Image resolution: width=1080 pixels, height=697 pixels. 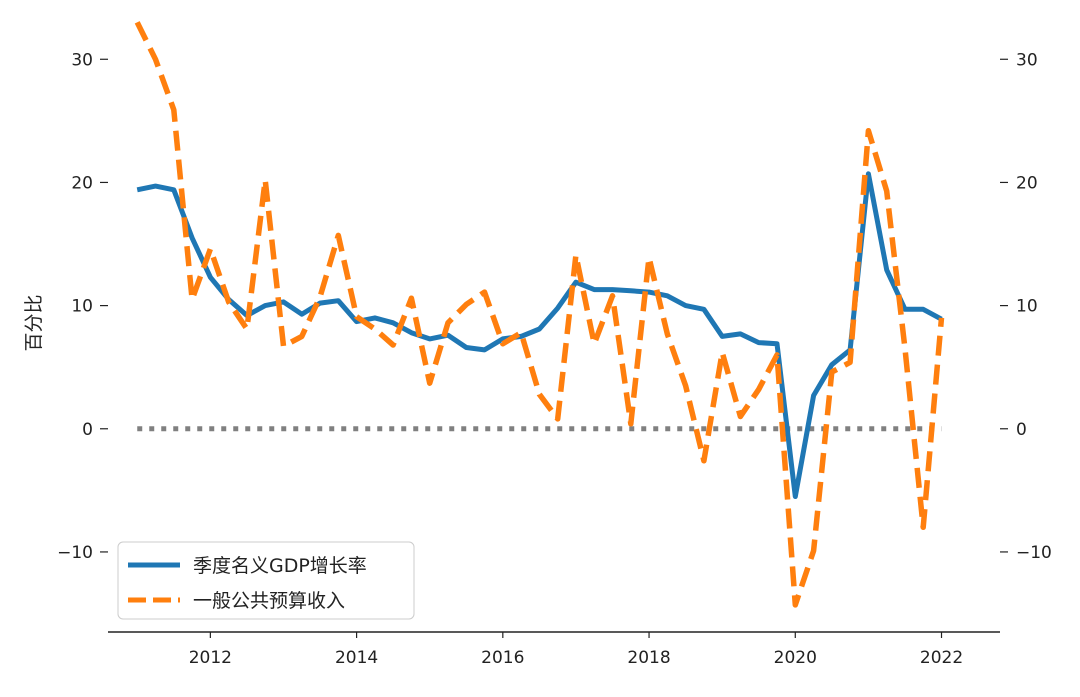 What do you see at coordinates (269, 601) in the screenshot?
I see `legend-label-budget-revenue: 一般公共预算收入` at bounding box center [269, 601].